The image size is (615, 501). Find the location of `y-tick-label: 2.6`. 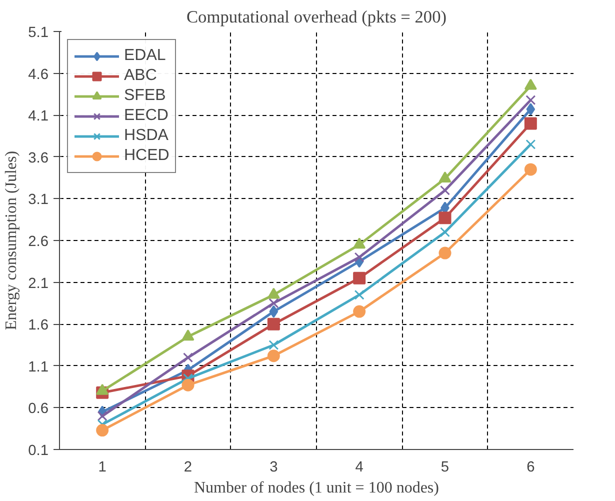

y-tick-label: 2.6 is located at coordinates (38, 242).